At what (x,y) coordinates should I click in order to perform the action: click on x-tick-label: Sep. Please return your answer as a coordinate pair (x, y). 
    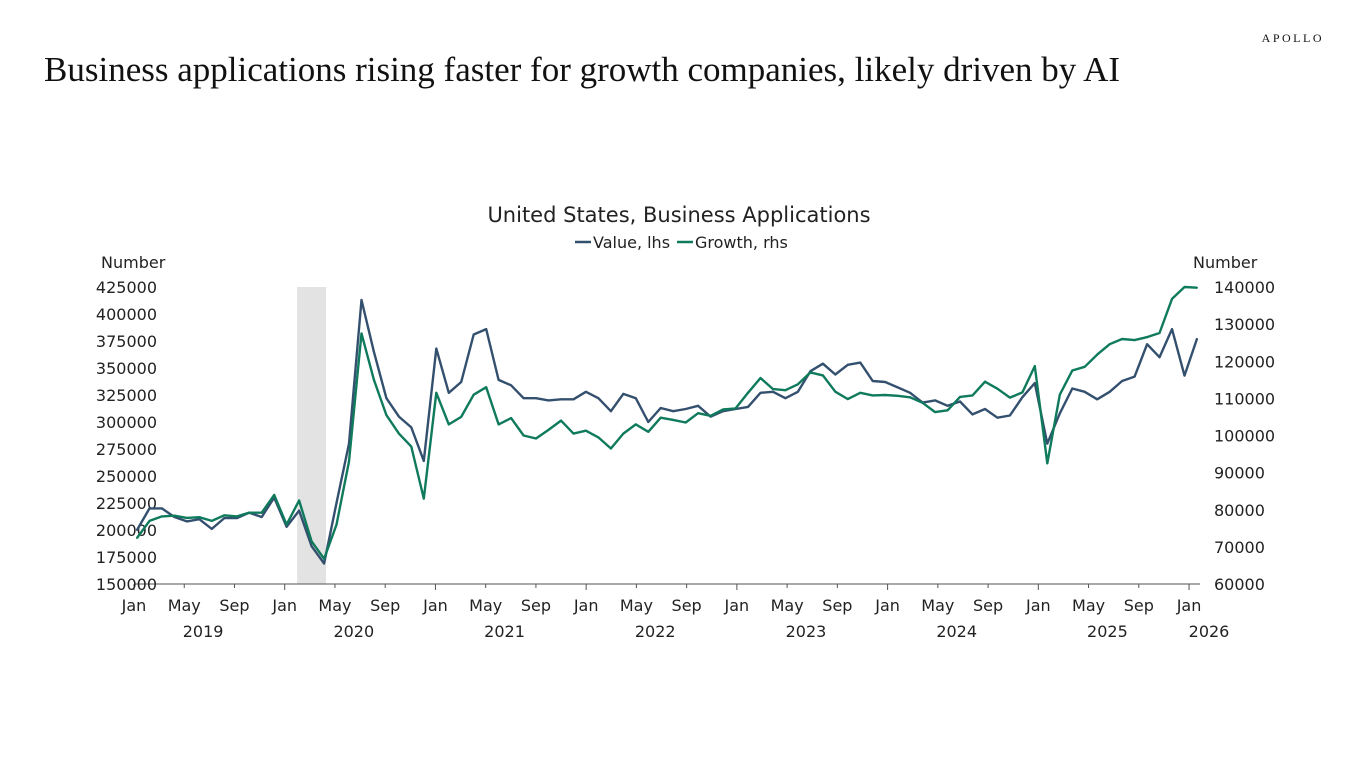
    Looking at the image, I should click on (234, 605).